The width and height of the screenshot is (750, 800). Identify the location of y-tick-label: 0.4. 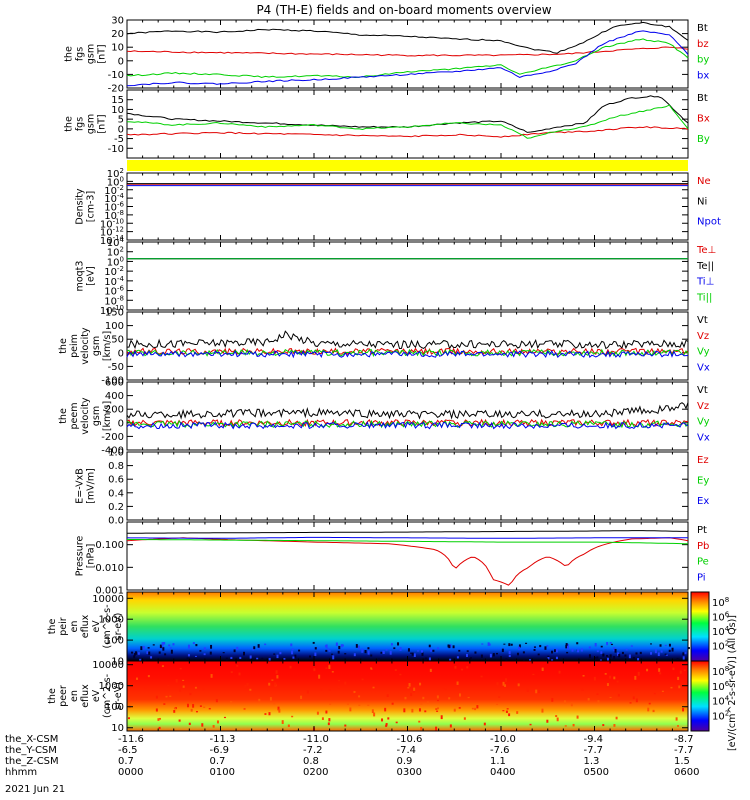
(116, 493).